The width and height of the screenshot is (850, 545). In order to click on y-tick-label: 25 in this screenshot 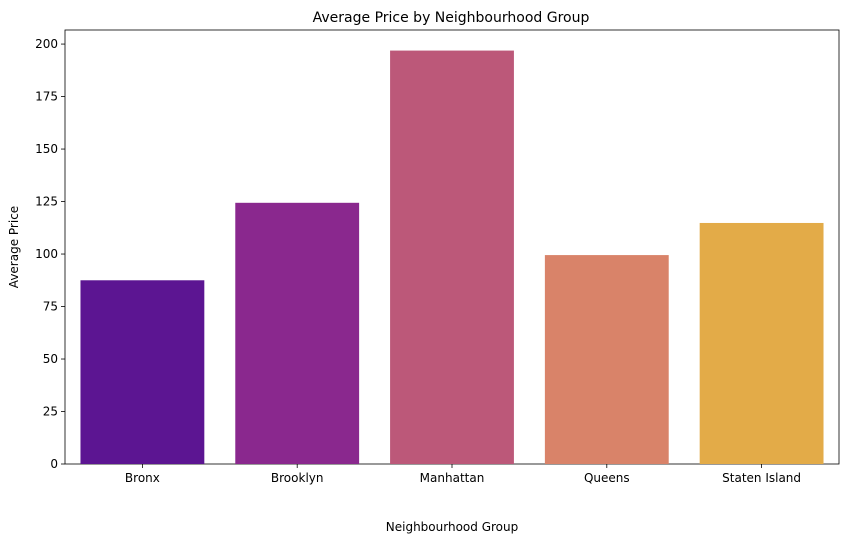, I will do `click(50, 412)`.